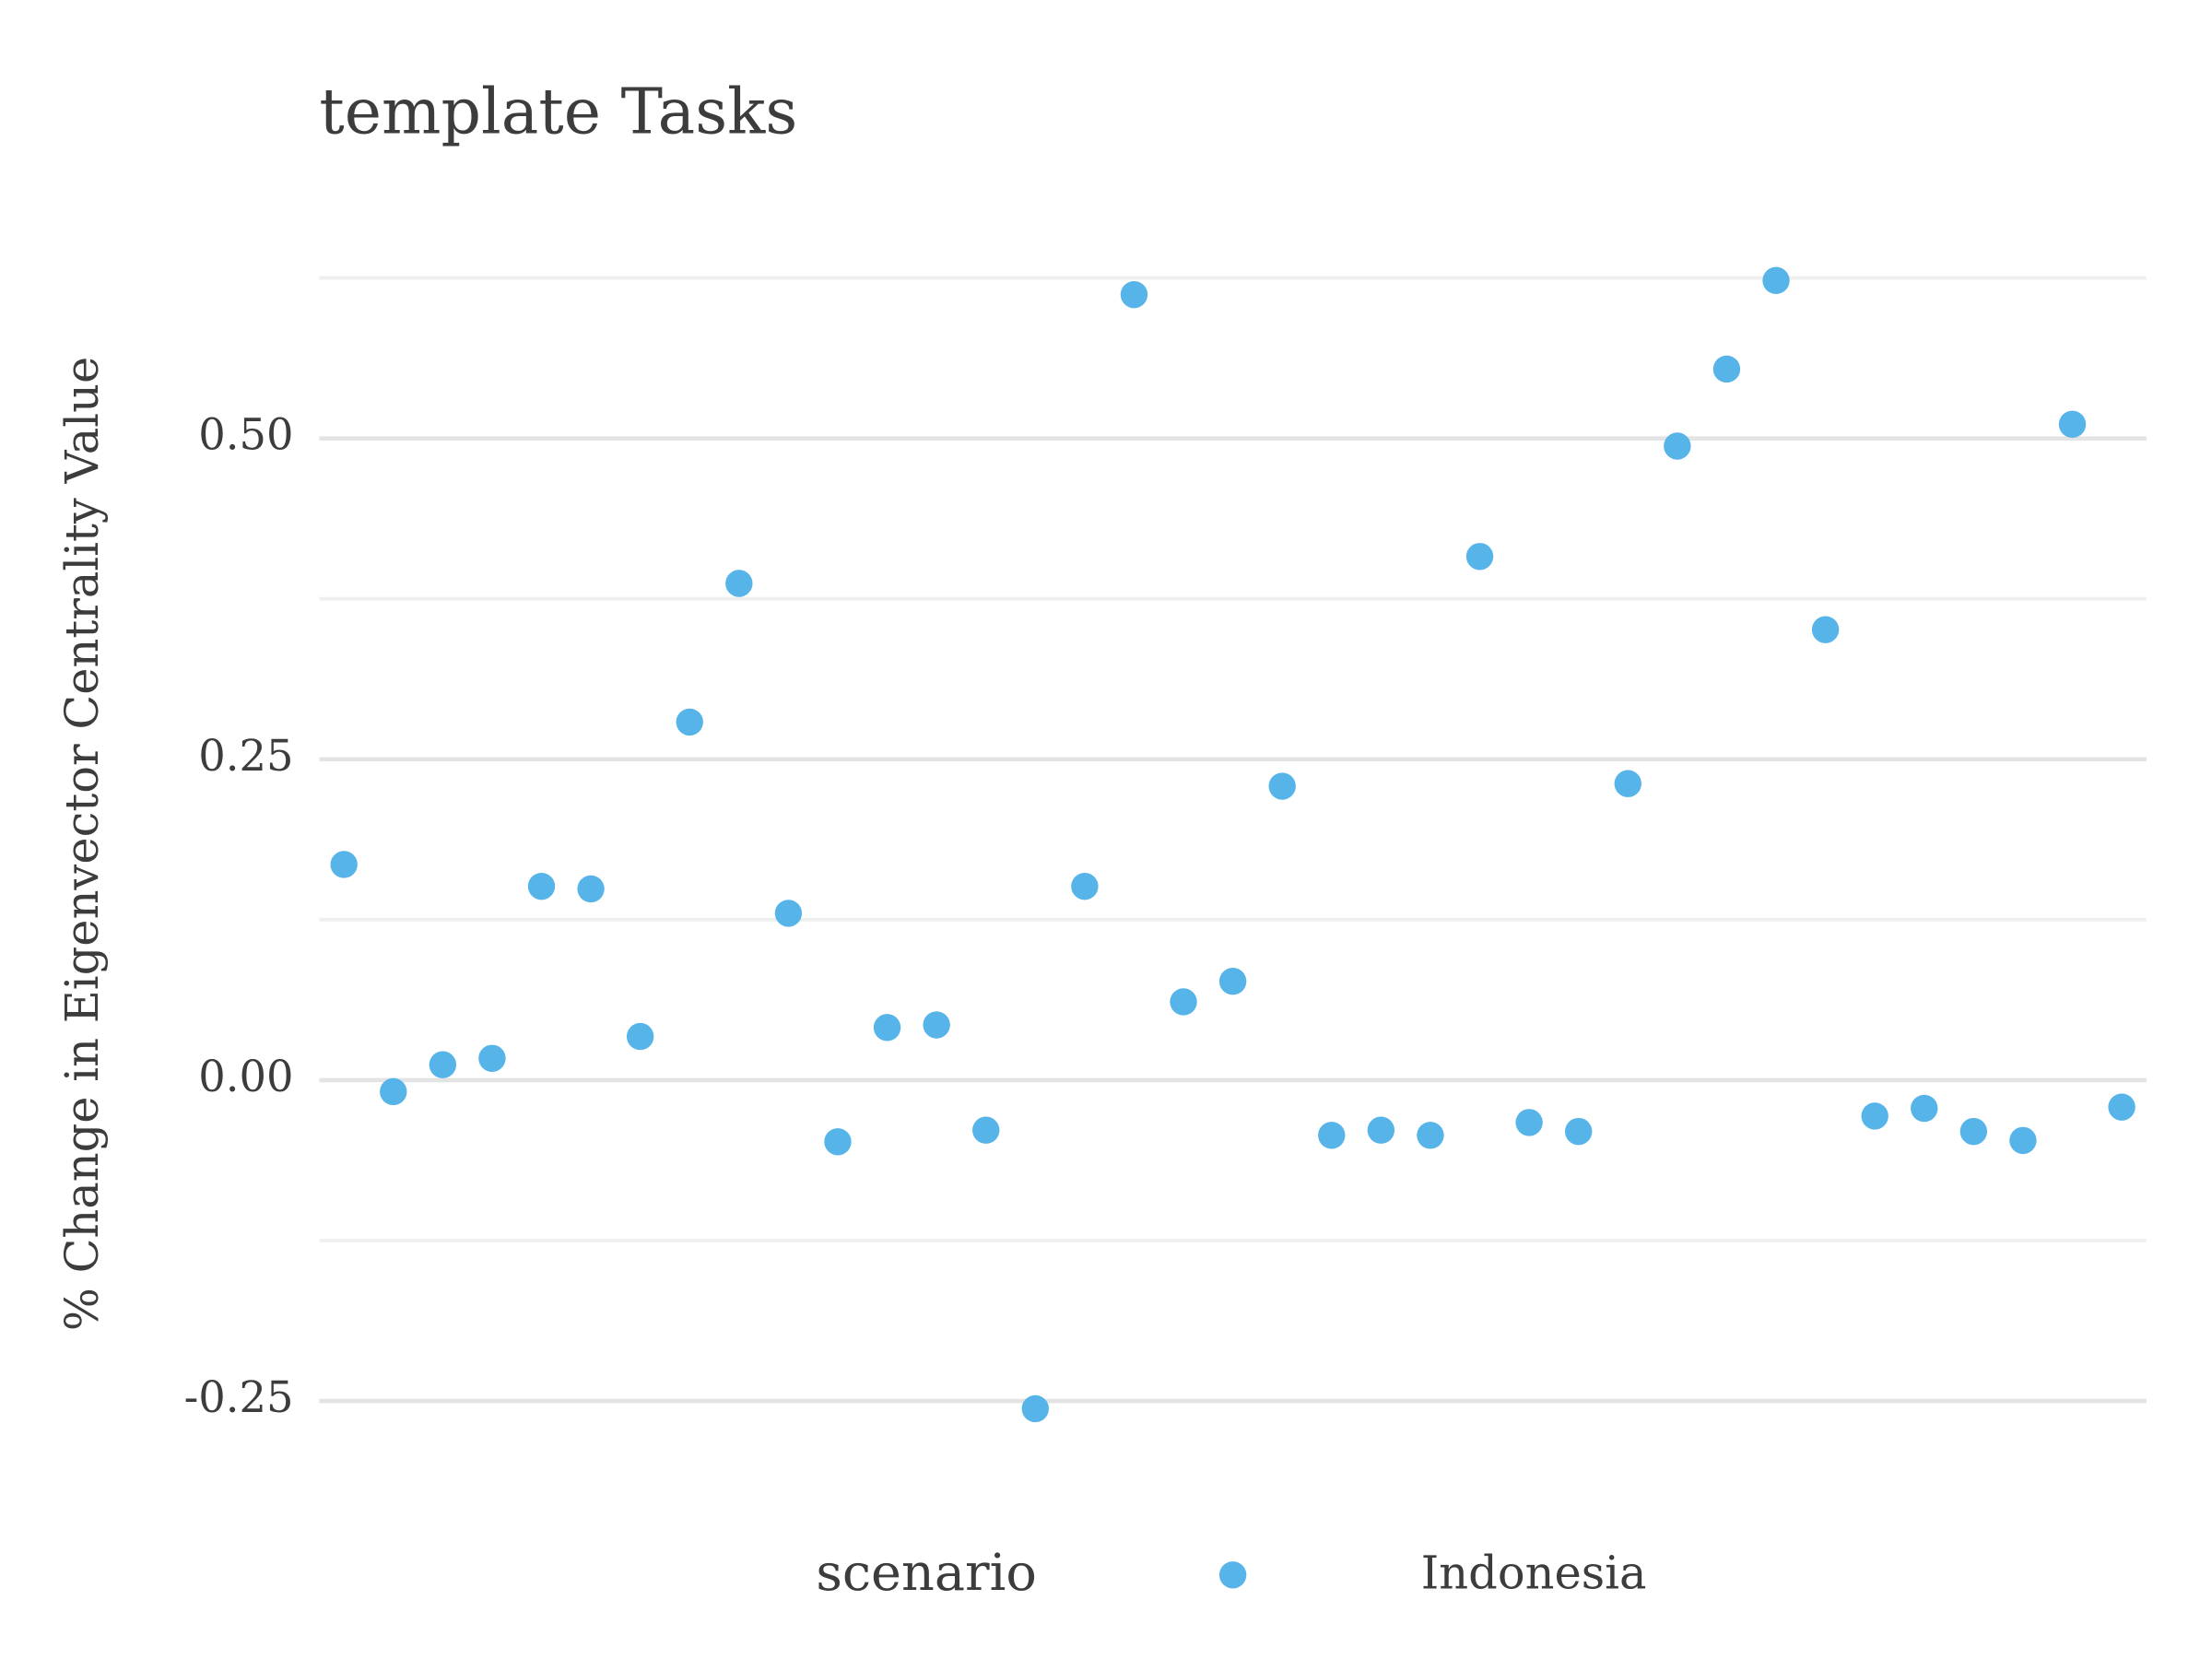 The width and height of the screenshot is (2212, 1659). I want to click on legend-title: scenario, so click(926, 1573).